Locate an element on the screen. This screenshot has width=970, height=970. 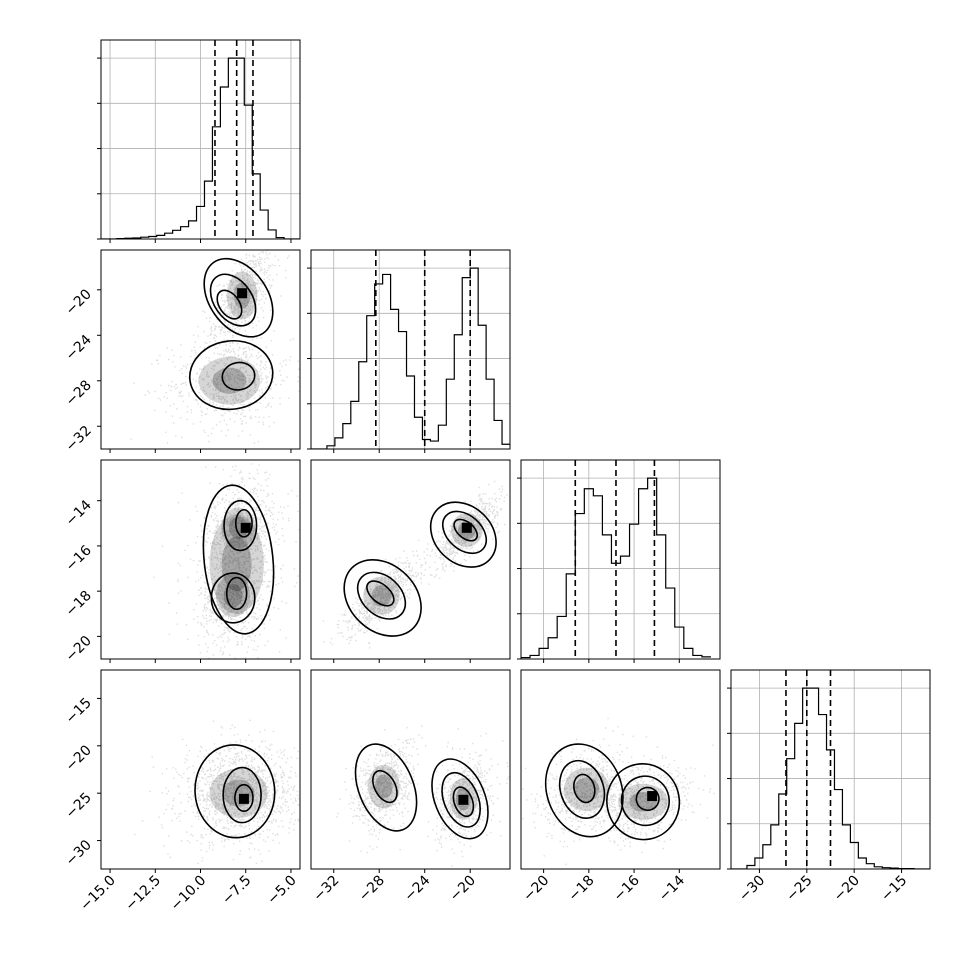
x-tick-label: −16 is located at coordinates (627, 888).